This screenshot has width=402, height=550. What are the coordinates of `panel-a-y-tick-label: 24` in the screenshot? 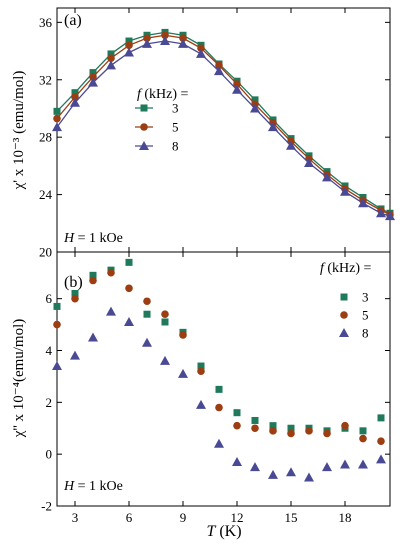 It's located at (46, 194).